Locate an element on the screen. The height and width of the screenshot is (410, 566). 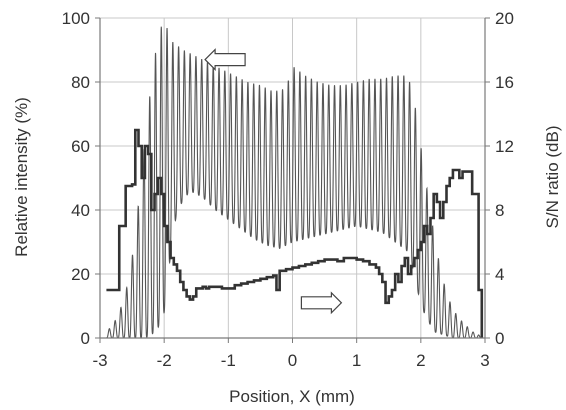
y-right-tick-label: 4 is located at coordinates (499, 274).